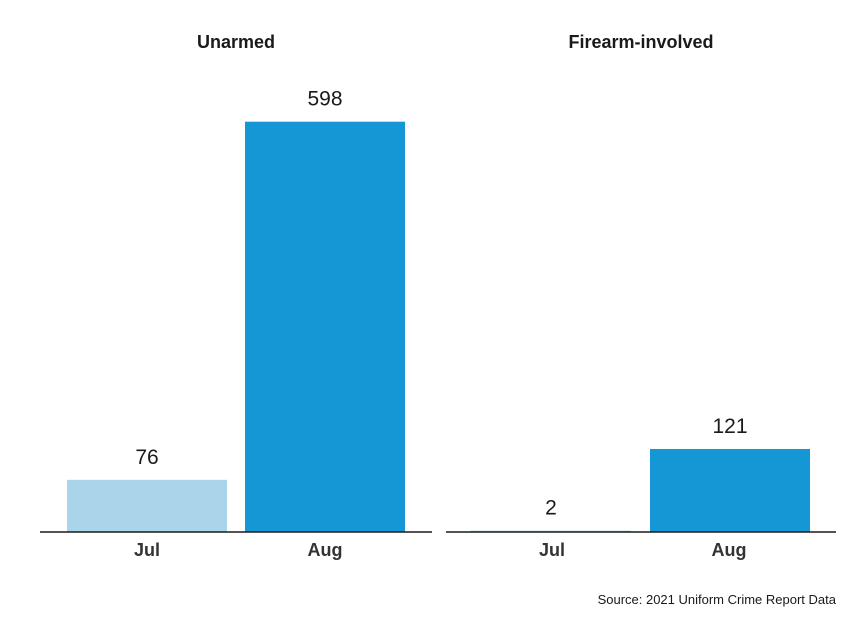 The width and height of the screenshot is (863, 626). I want to click on panel-title: Firearm-involved, so click(640, 42).